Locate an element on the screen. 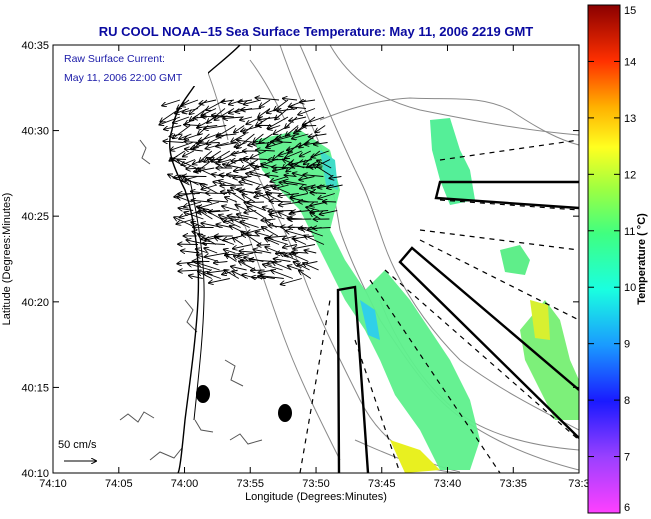 This screenshot has height=519, width=651. colorbar is located at coordinates (604, 259).